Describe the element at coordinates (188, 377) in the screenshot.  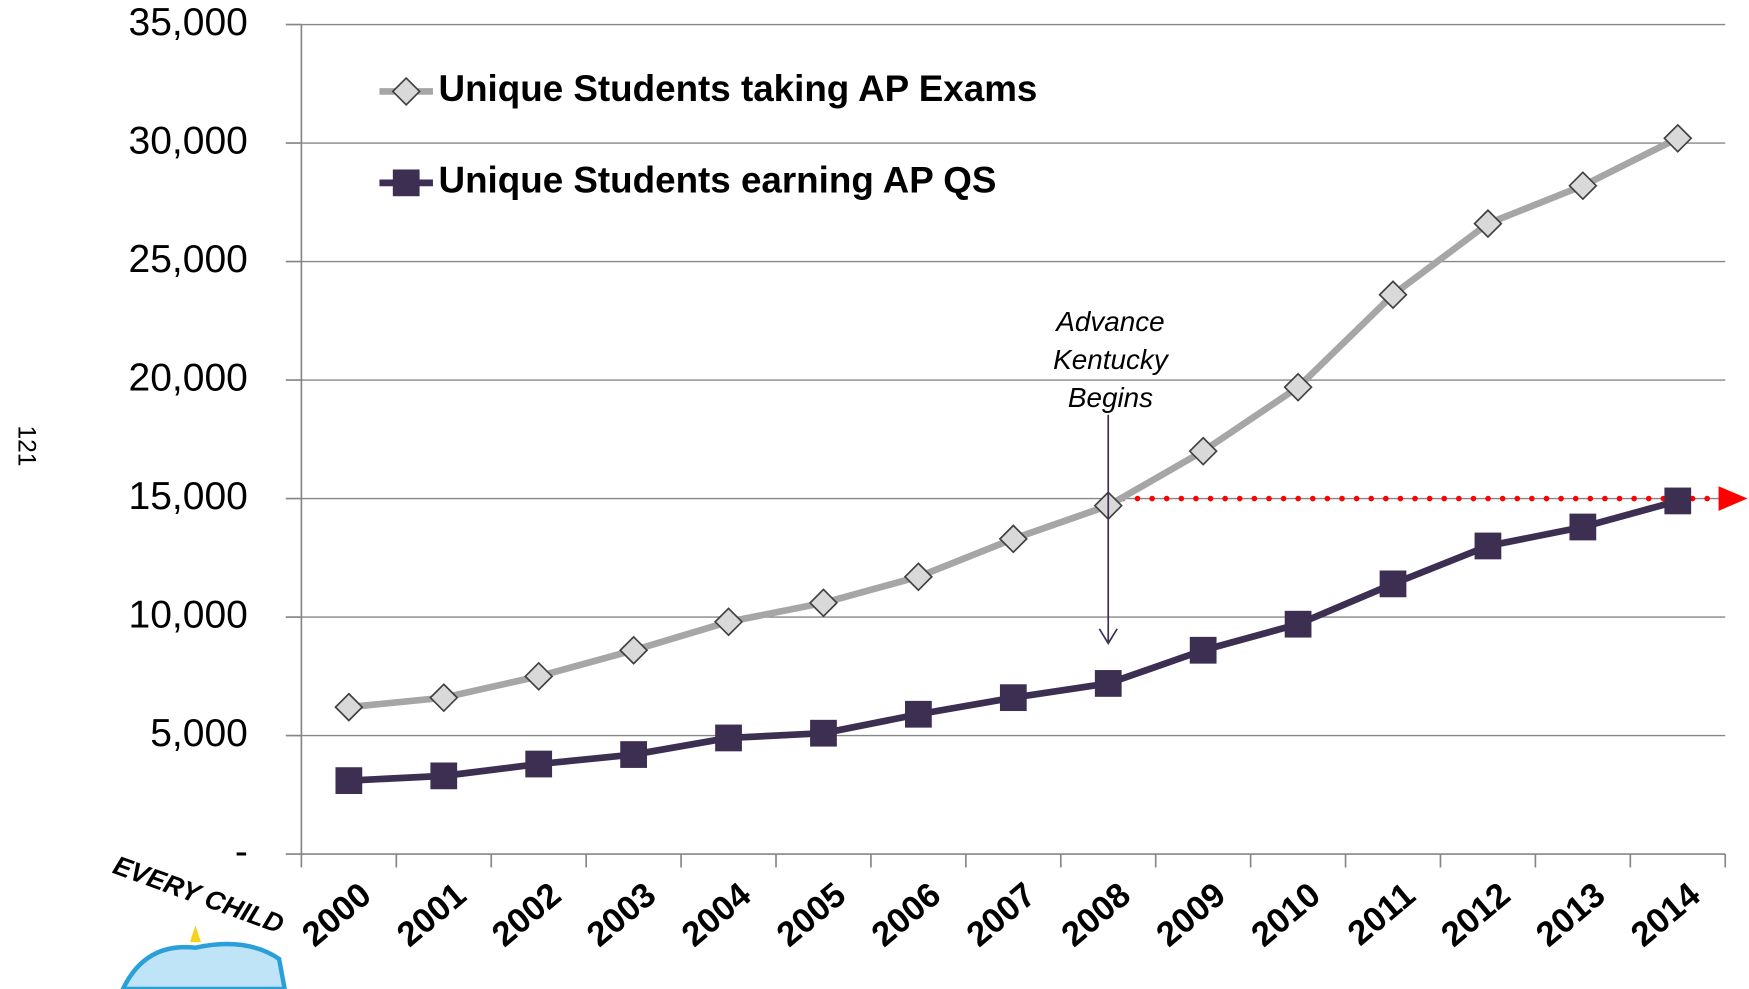
I see `y-tick-label: 20,000` at that location.